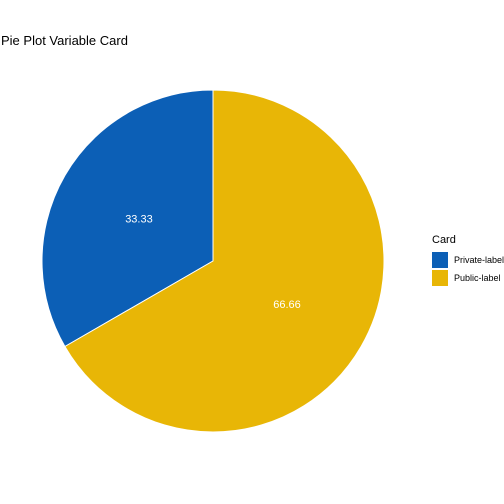  What do you see at coordinates (440, 259) in the screenshot?
I see `legend-swatch-private-label` at bounding box center [440, 259].